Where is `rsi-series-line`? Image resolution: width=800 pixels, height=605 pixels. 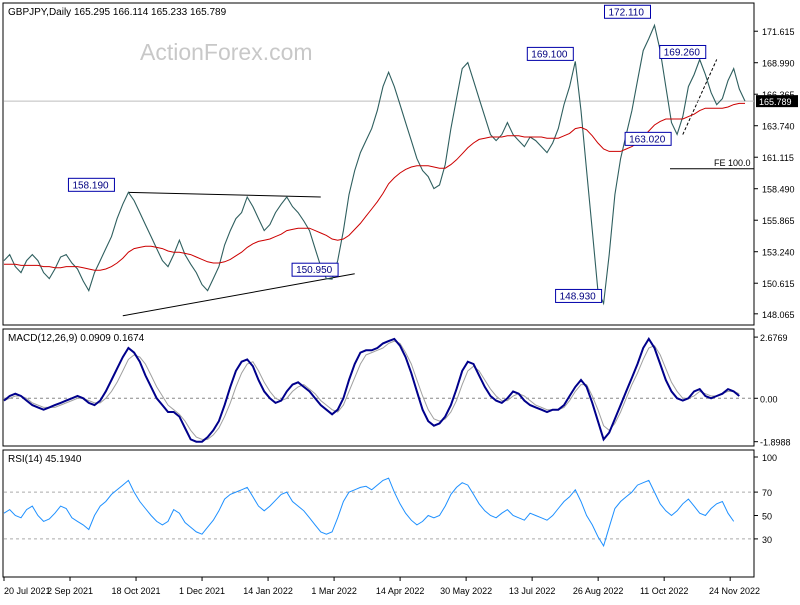 rsi-series-line is located at coordinates (369, 512).